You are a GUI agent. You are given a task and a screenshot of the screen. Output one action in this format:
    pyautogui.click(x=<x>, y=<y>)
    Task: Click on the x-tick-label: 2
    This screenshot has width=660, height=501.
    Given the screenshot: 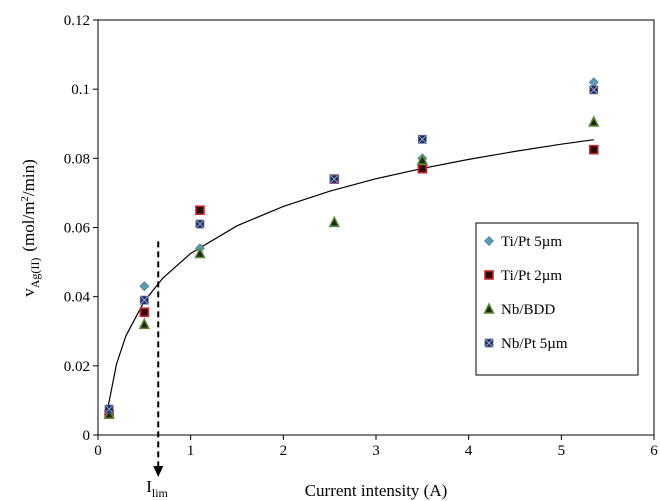 What is the action you would take?
    pyautogui.click(x=284, y=451)
    